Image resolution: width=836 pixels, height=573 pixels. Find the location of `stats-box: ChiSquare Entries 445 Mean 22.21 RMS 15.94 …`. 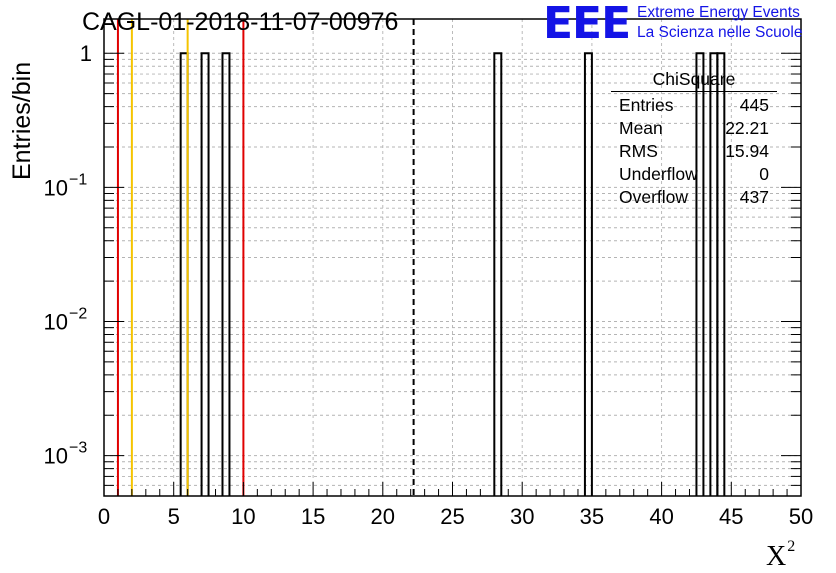

stats-box: ChiSquare Entries 445 Mean 22.21 RMS 15.94 … is located at coordinates (694, 138).